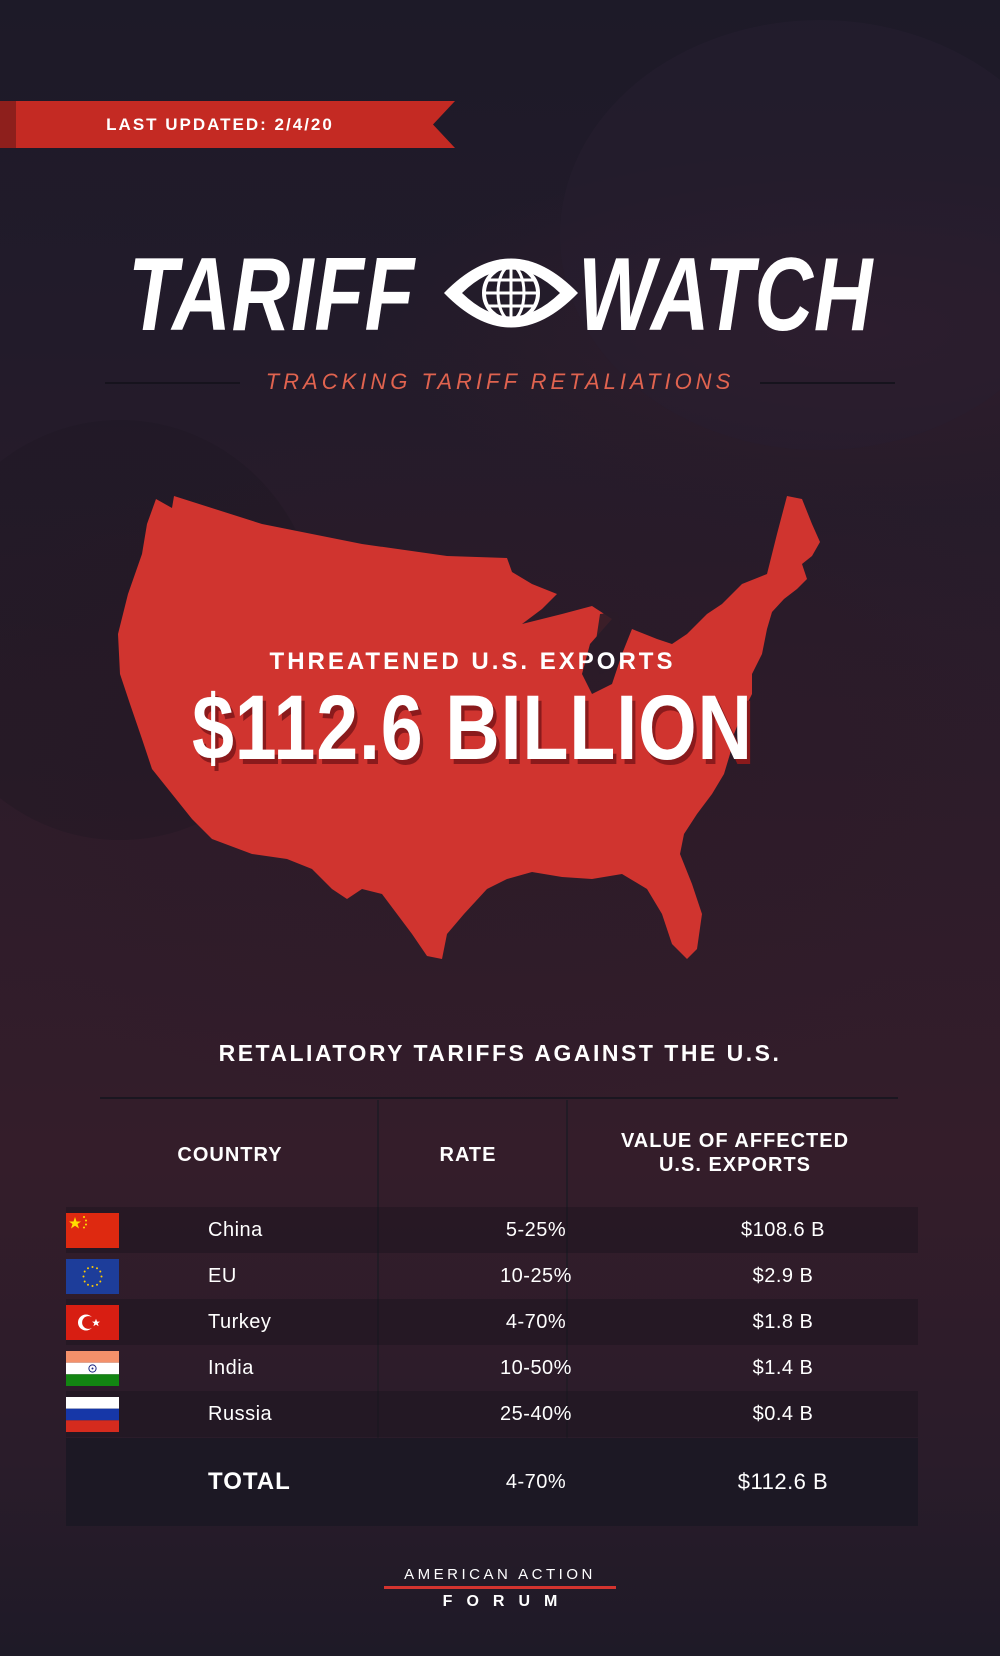 The width and height of the screenshot is (1000, 1656). I want to click on total-rate: 4-70%, so click(536, 1482).